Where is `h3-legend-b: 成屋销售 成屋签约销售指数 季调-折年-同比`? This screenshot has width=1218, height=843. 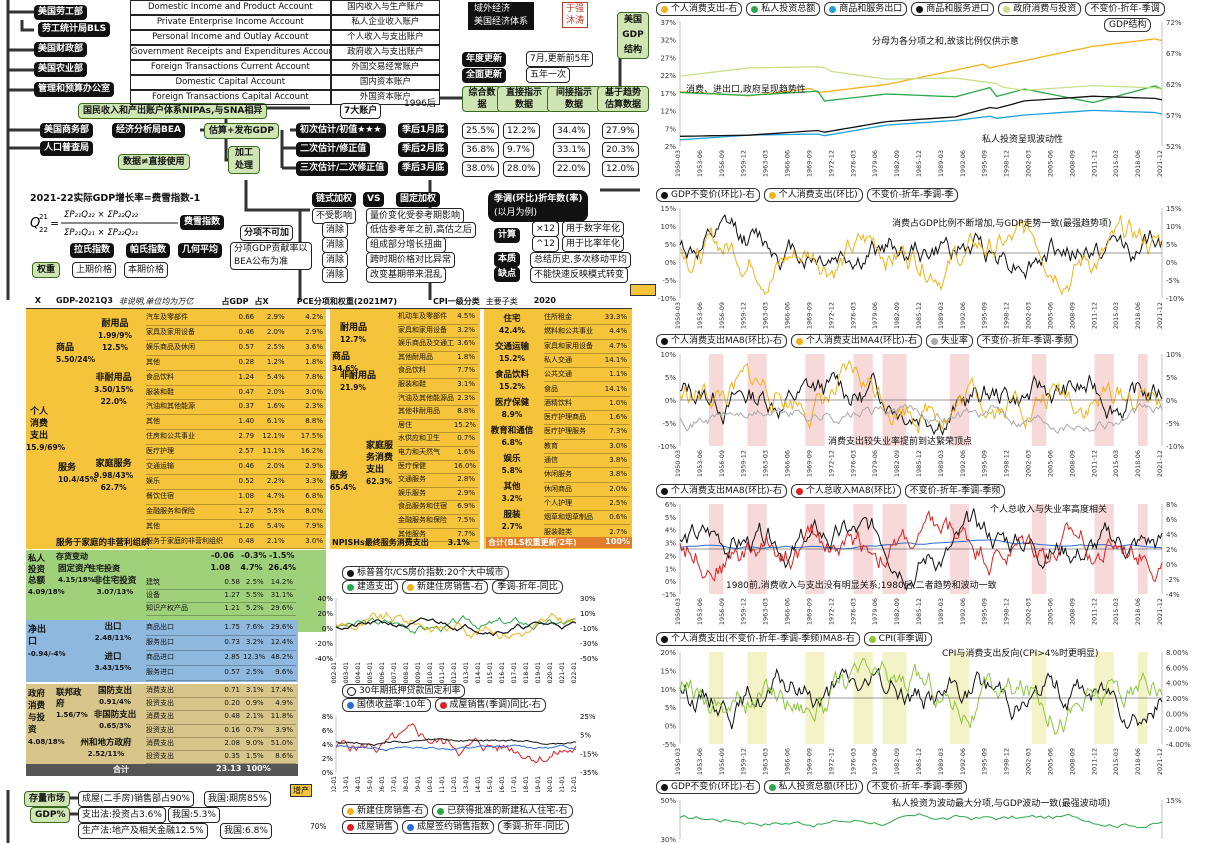
h3-legend-b: 成屋销售 成屋签约销售指数 季调-折年-同比 is located at coordinates (455, 827).